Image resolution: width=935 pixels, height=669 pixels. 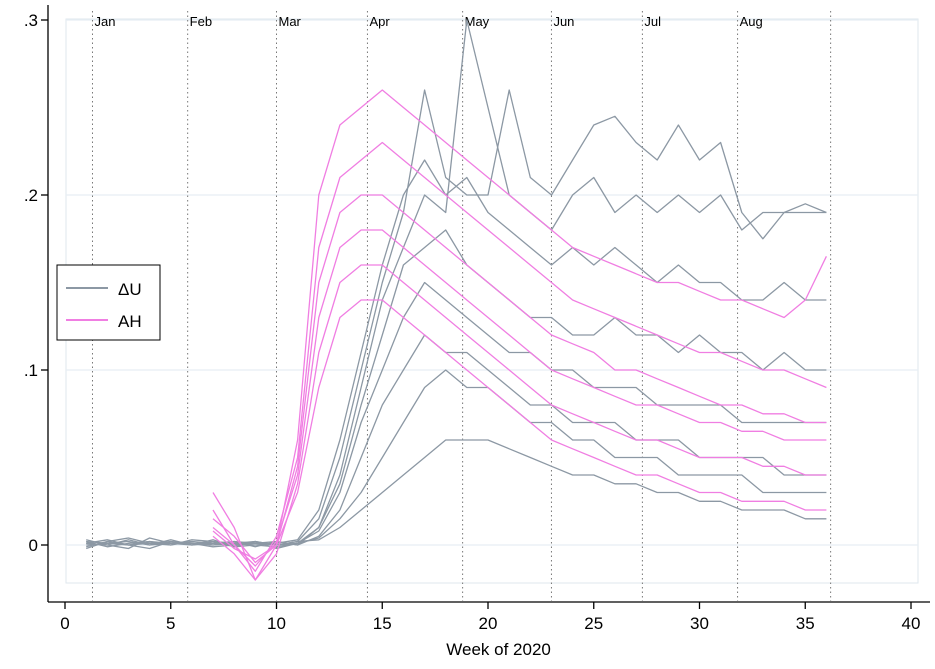 I want to click on x-tick-label: 20, so click(x=488, y=623).